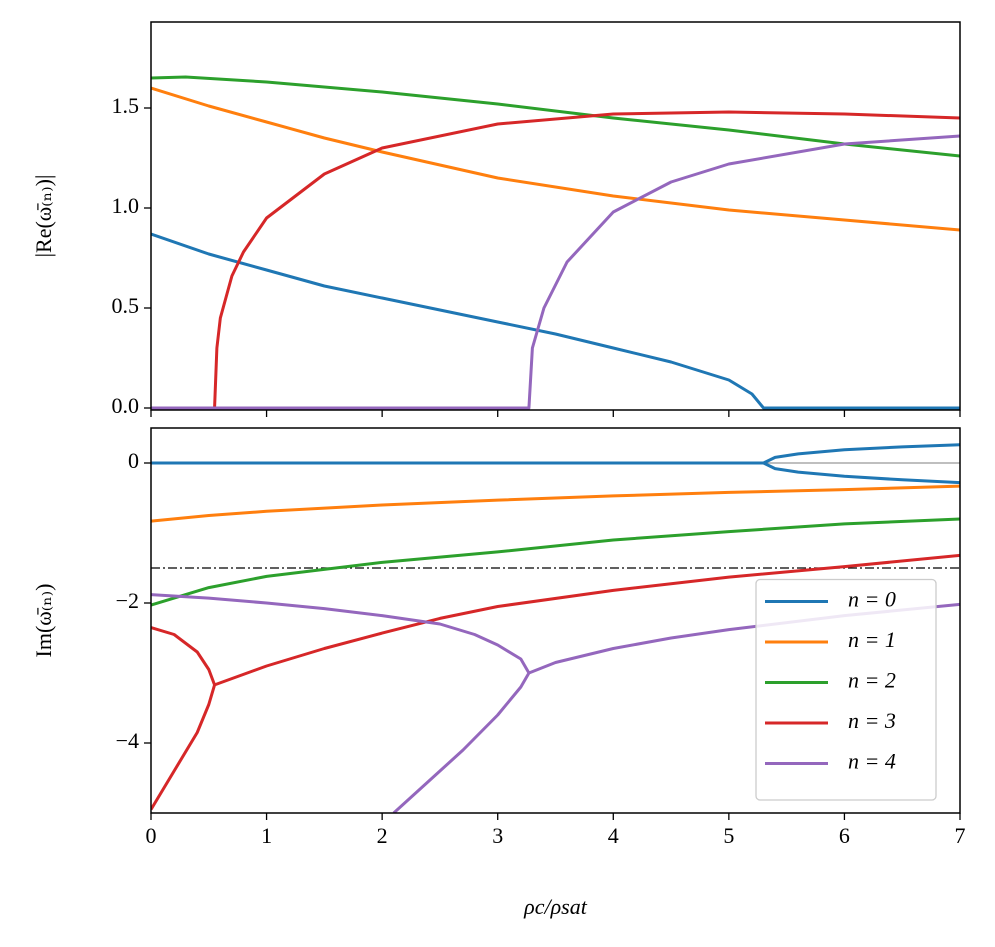 This screenshot has width=995, height=947. What do you see at coordinates (872, 680) in the screenshot?
I see `legend-label: n = 2` at bounding box center [872, 680].